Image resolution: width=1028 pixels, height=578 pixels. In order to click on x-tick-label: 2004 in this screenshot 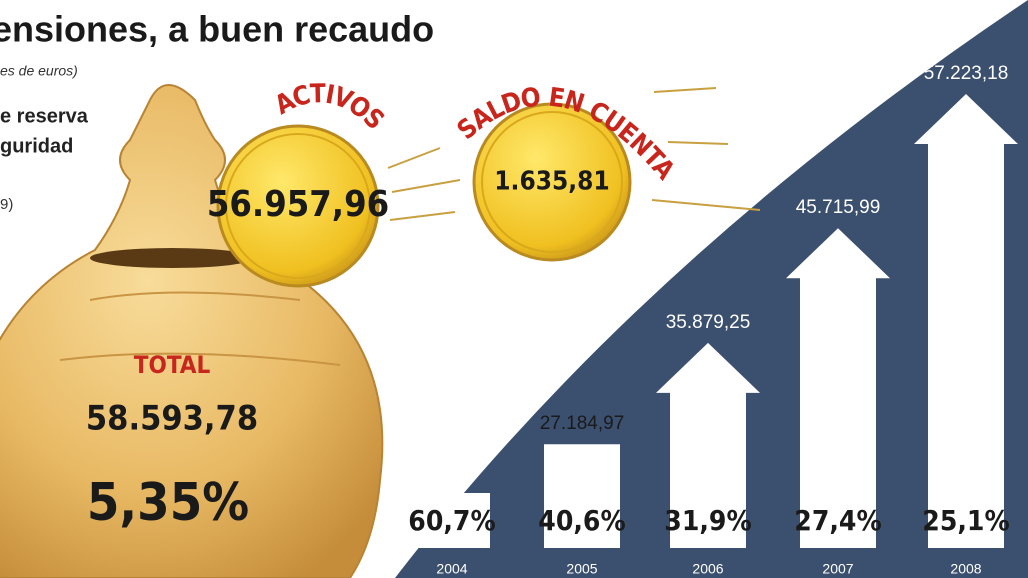, I will do `click(451, 569)`.